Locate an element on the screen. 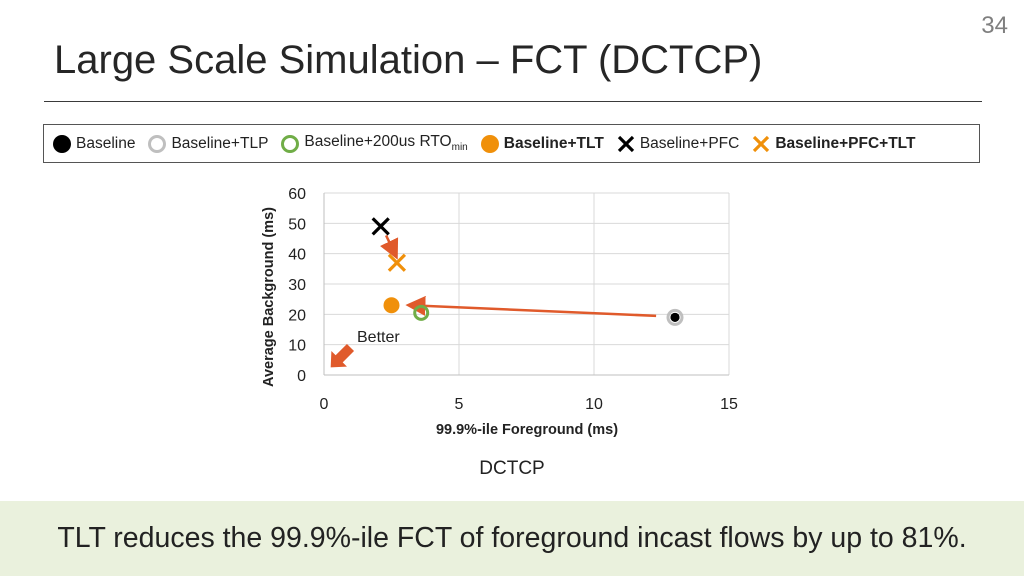 The height and width of the screenshot is (576, 1024). legend-label: Baseline+PFC+TLT is located at coordinates (845, 143).